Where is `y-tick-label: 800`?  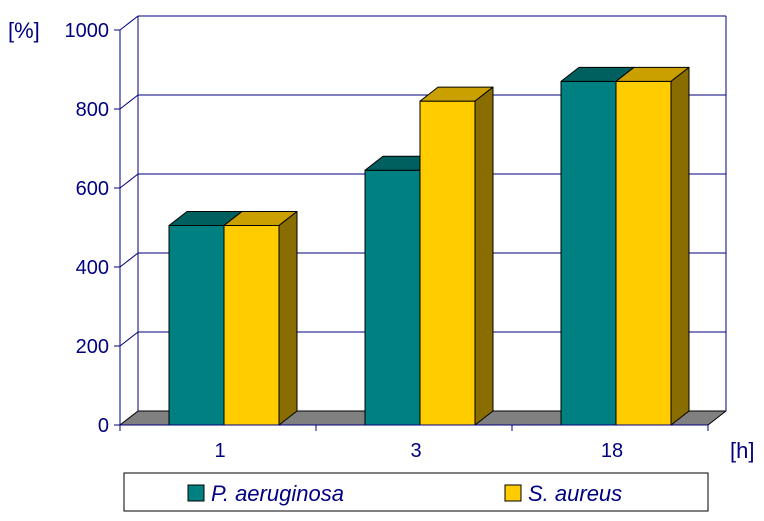
y-tick-label: 800 is located at coordinates (92, 110).